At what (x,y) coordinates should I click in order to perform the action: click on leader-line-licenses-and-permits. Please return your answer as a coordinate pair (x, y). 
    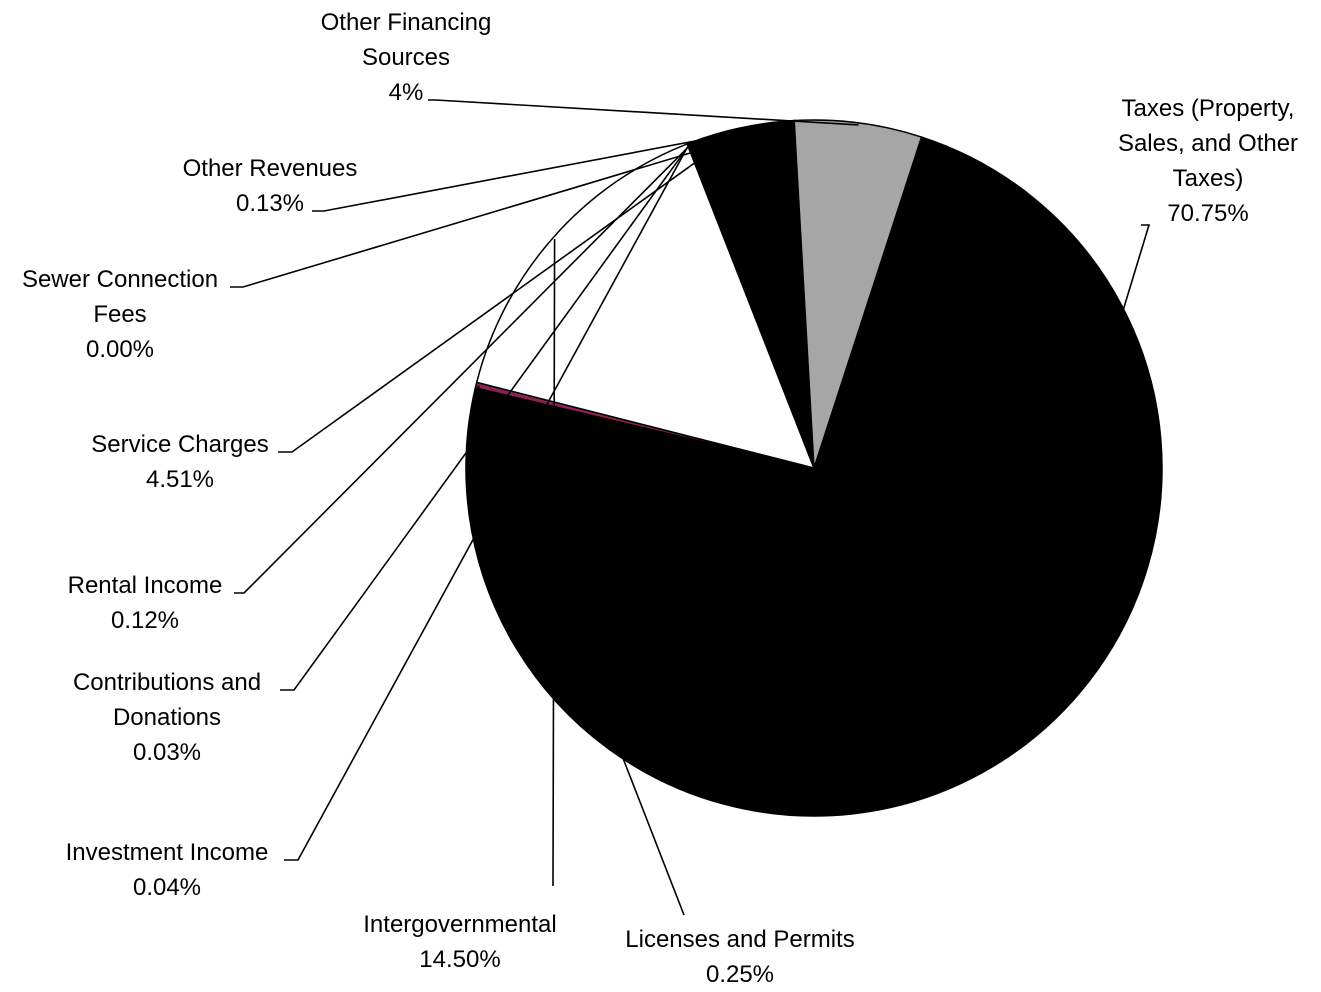
    Looking at the image, I should click on (581, 650).